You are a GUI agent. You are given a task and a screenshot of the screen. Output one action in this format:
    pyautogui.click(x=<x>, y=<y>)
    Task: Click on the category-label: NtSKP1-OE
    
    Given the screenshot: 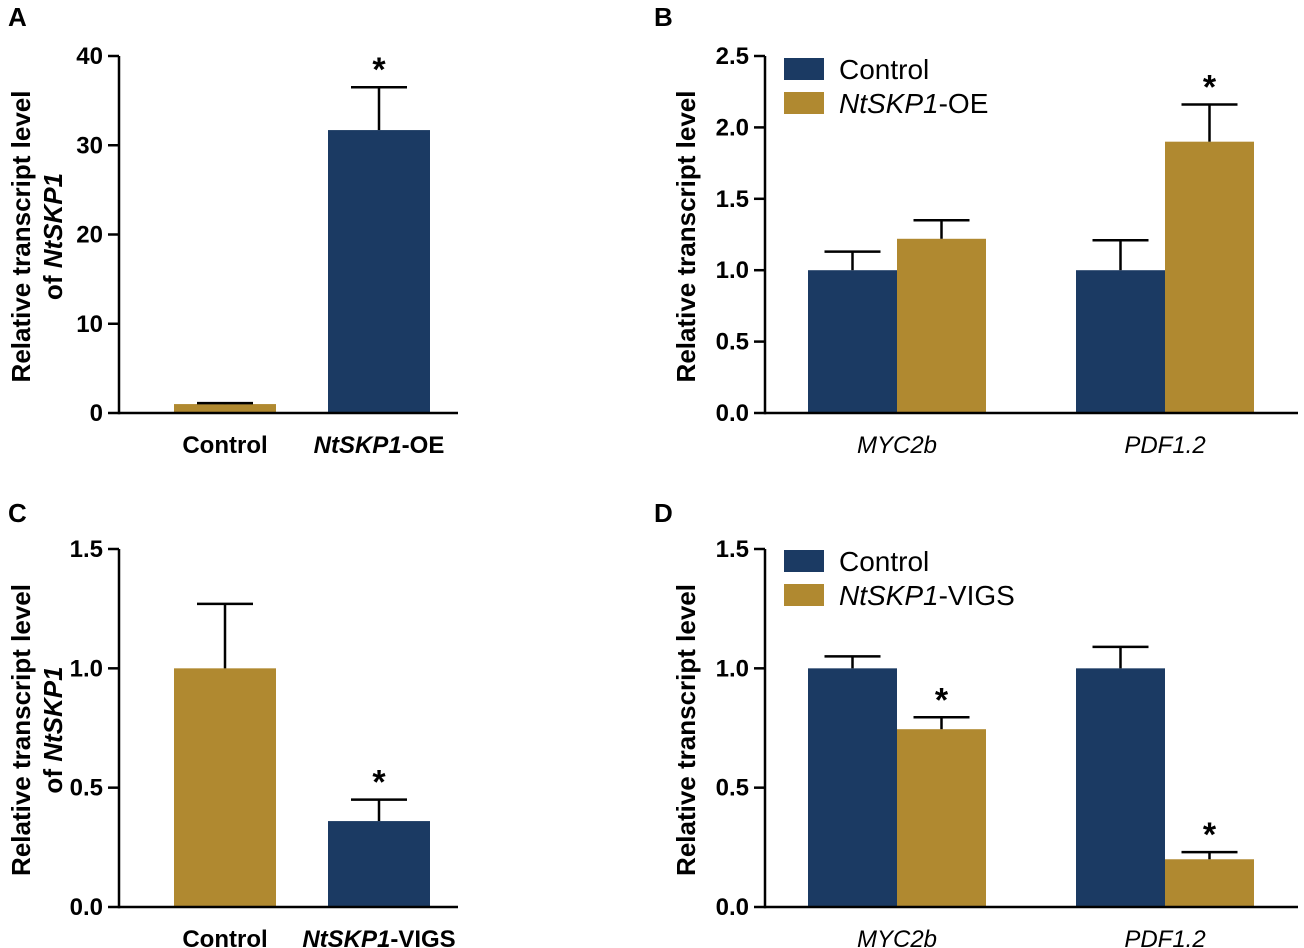 What is the action you would take?
    pyautogui.click(x=379, y=445)
    